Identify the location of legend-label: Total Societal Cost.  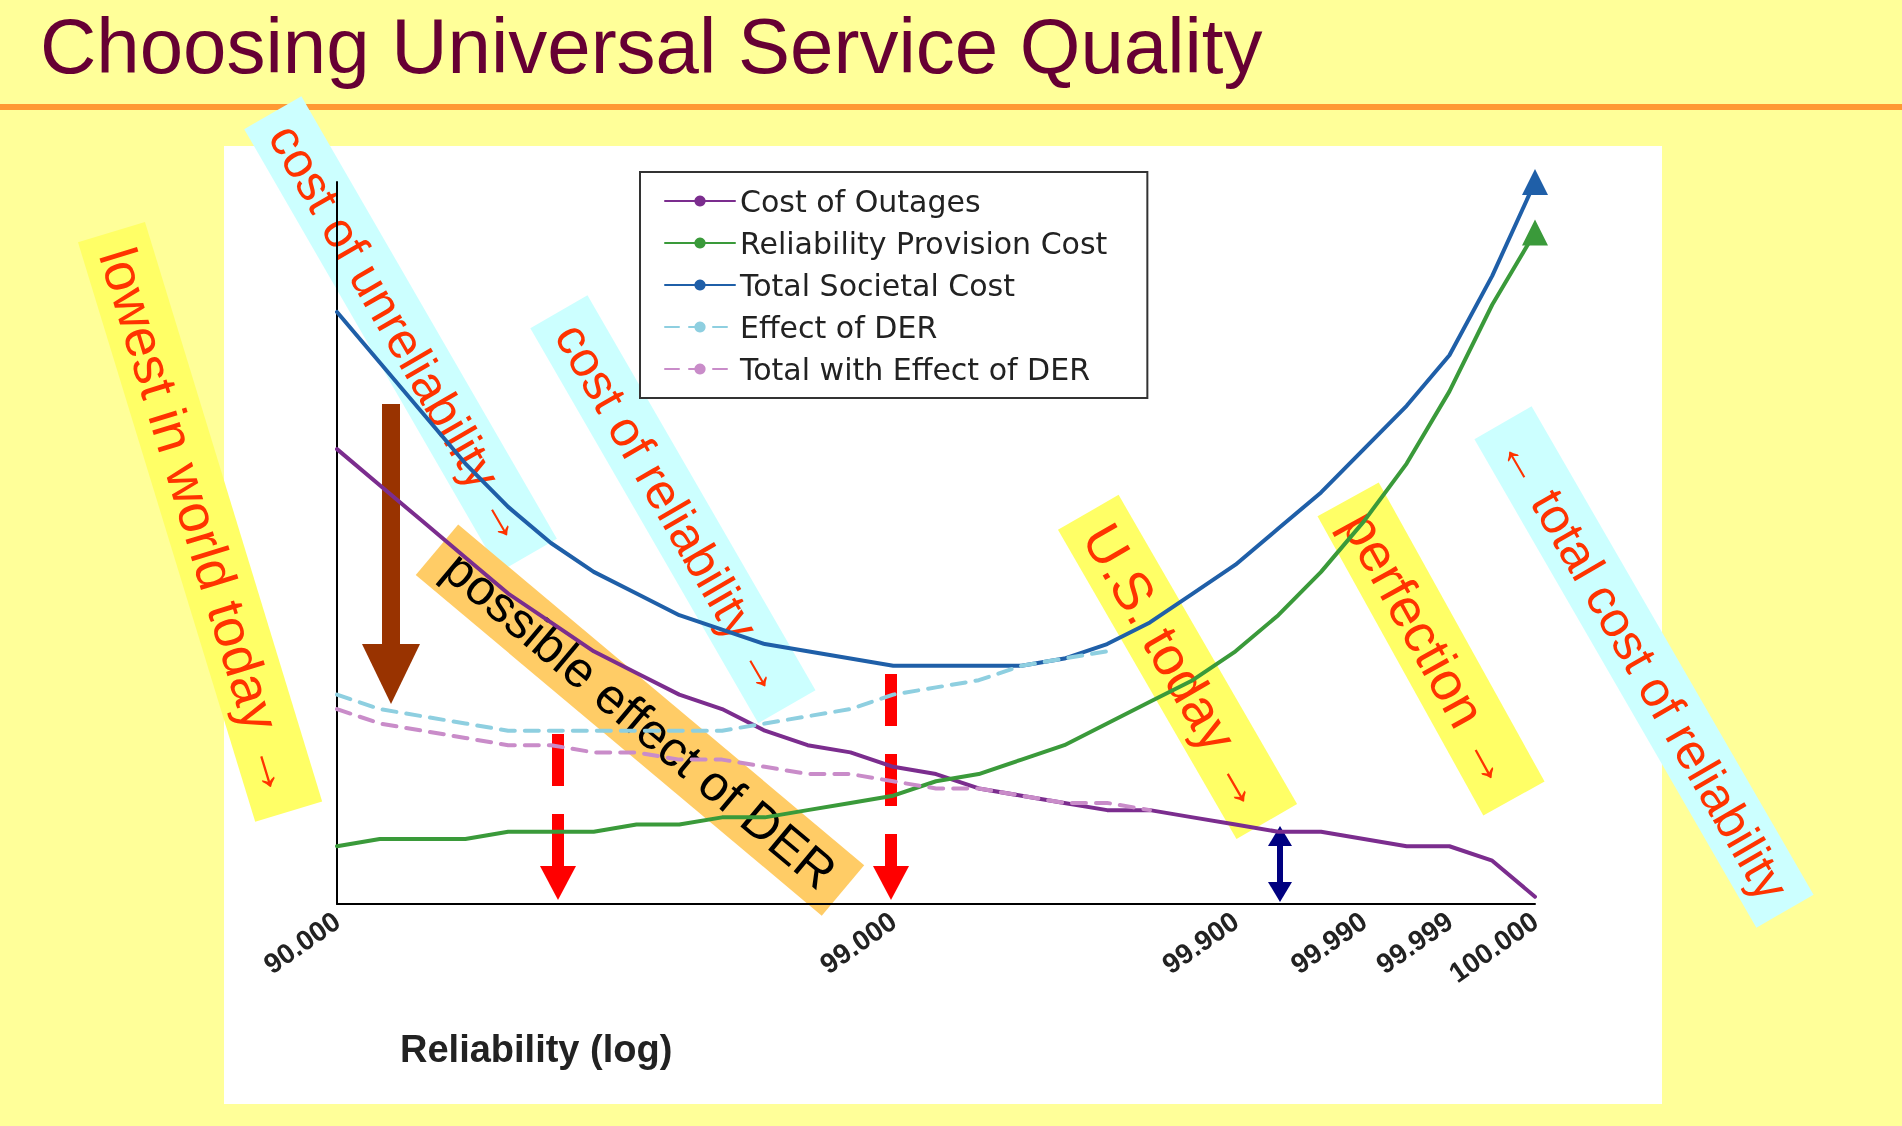
(877, 285).